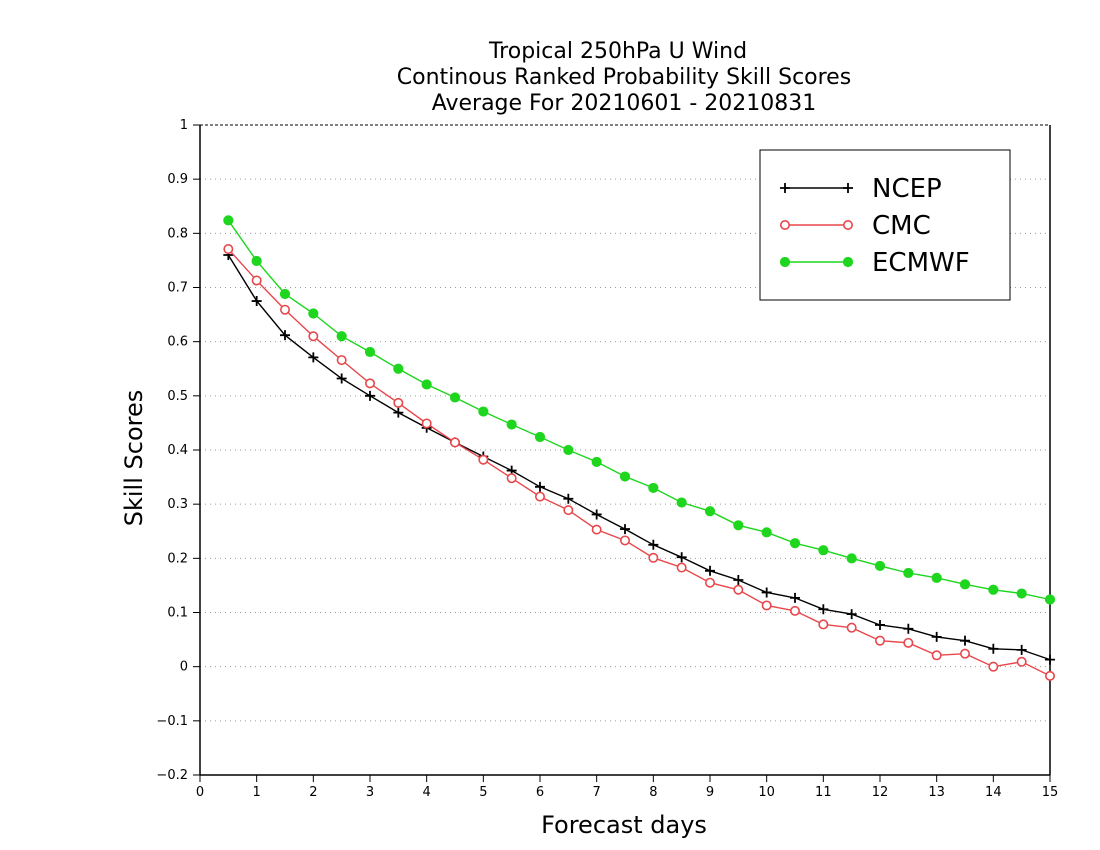 The image size is (1100, 850). What do you see at coordinates (177, 450) in the screenshot?
I see `y-tick-label: 0.4` at bounding box center [177, 450].